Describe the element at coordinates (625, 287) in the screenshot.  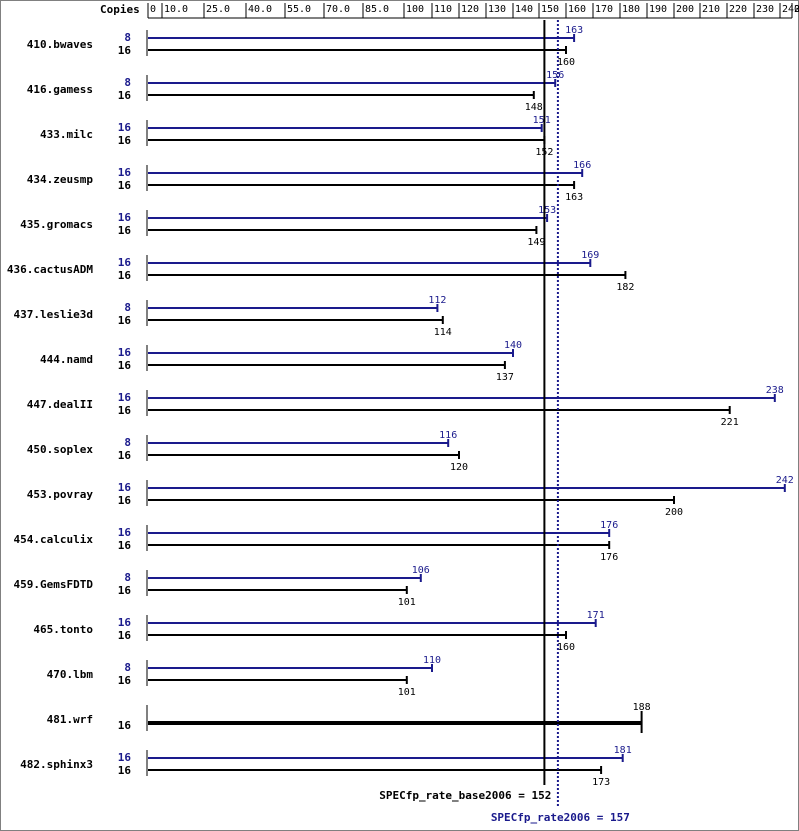
I see `base-value-label: 182` at that location.